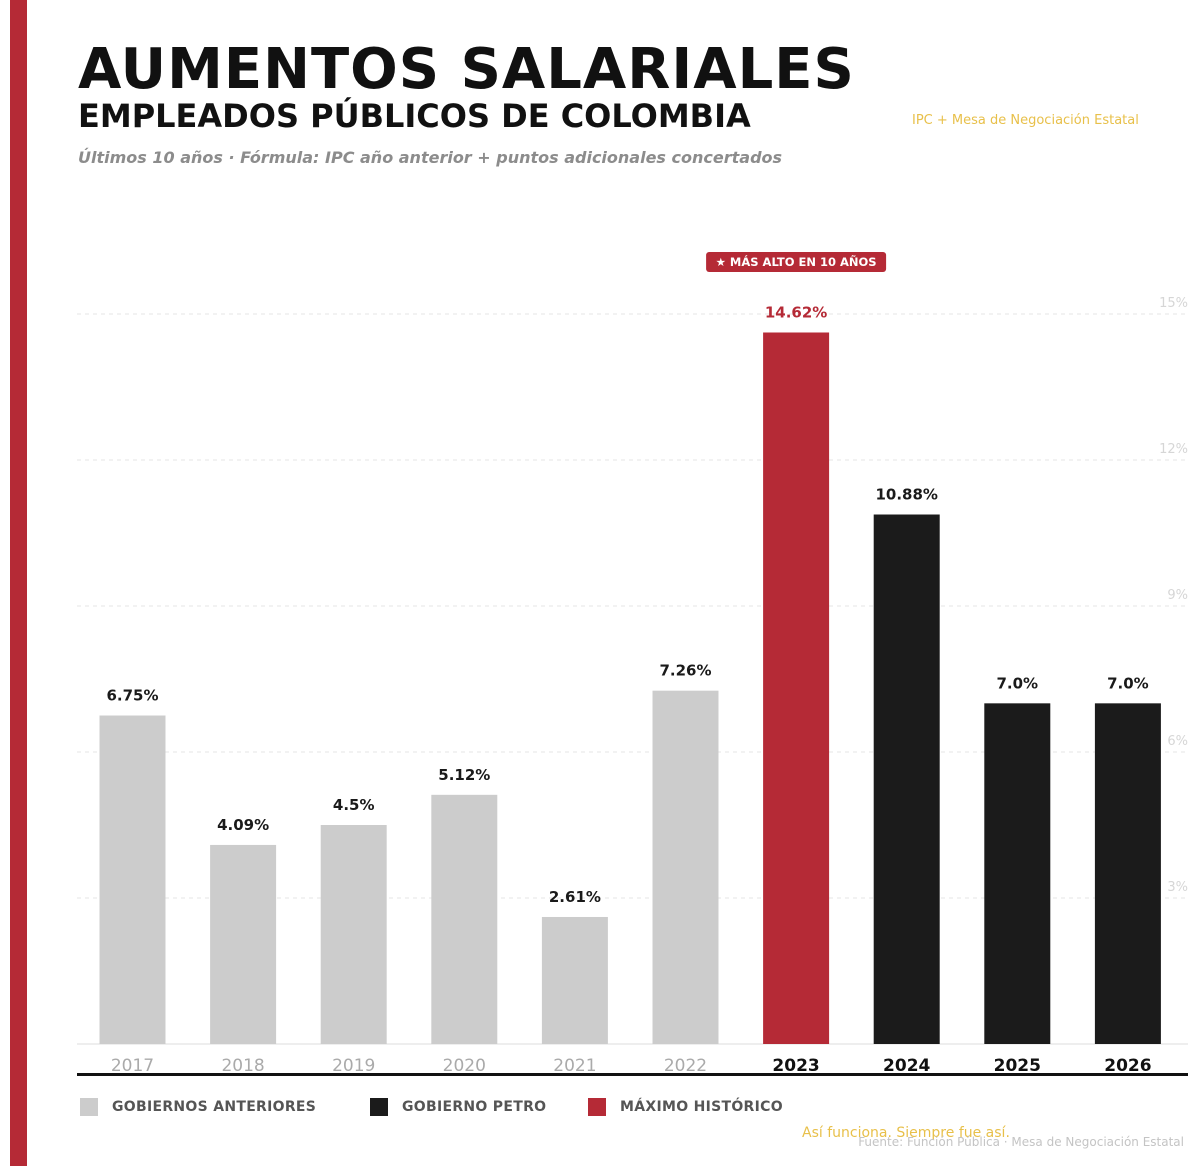 The height and width of the screenshot is (1166, 1200). I want to click on x-tick-label: 2018, so click(242, 1066).